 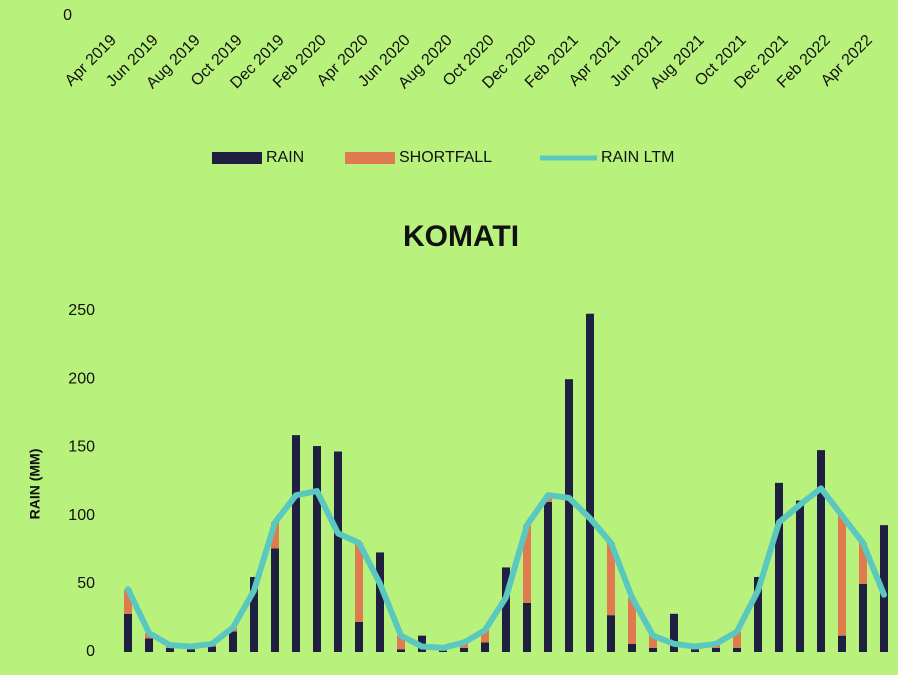 What do you see at coordinates (81, 515) in the screenshot?
I see `y-tick-label: 100` at bounding box center [81, 515].